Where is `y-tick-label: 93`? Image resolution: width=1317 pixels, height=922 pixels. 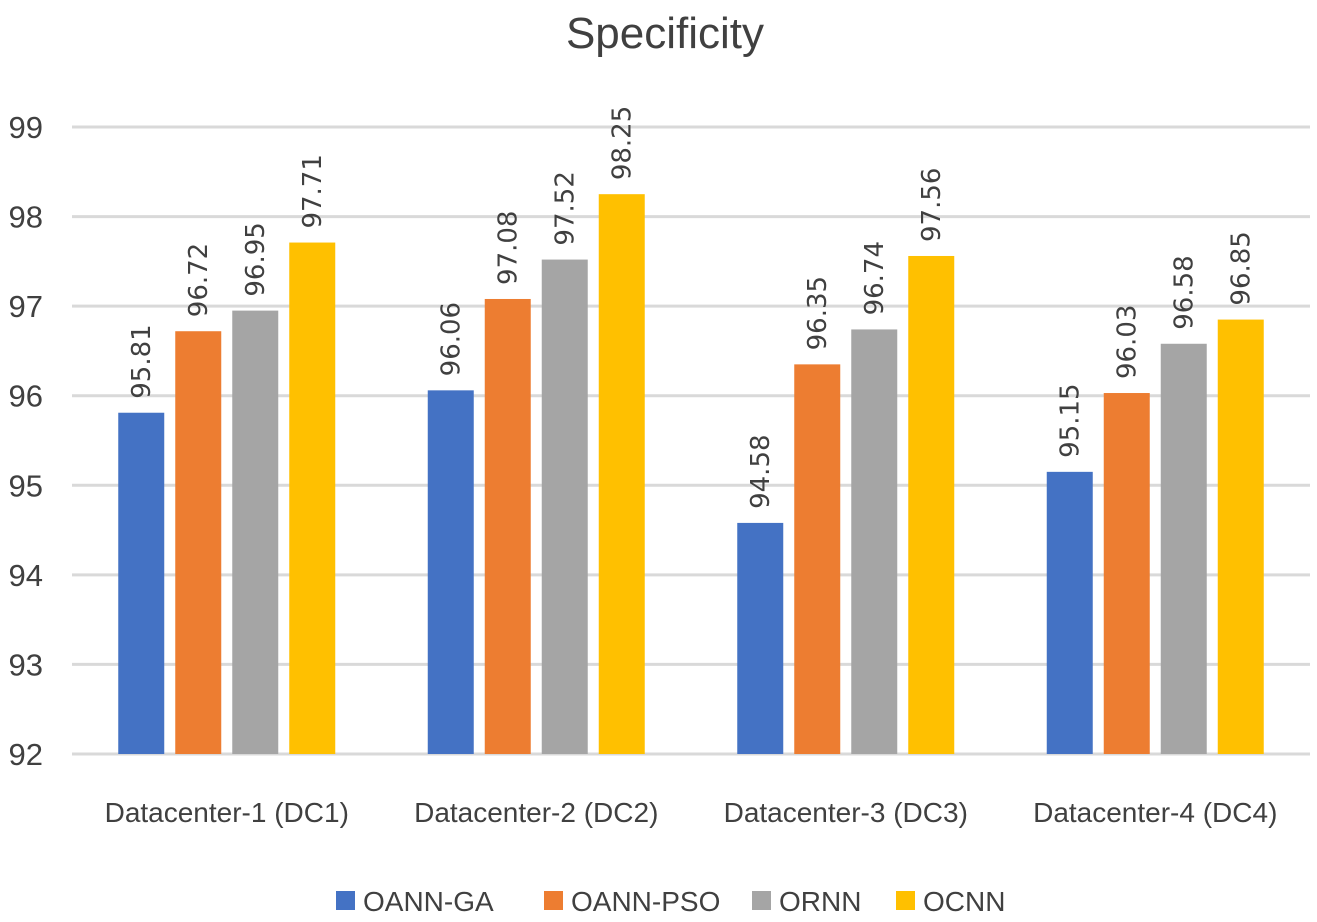 y-tick-label: 93 is located at coordinates (26, 664).